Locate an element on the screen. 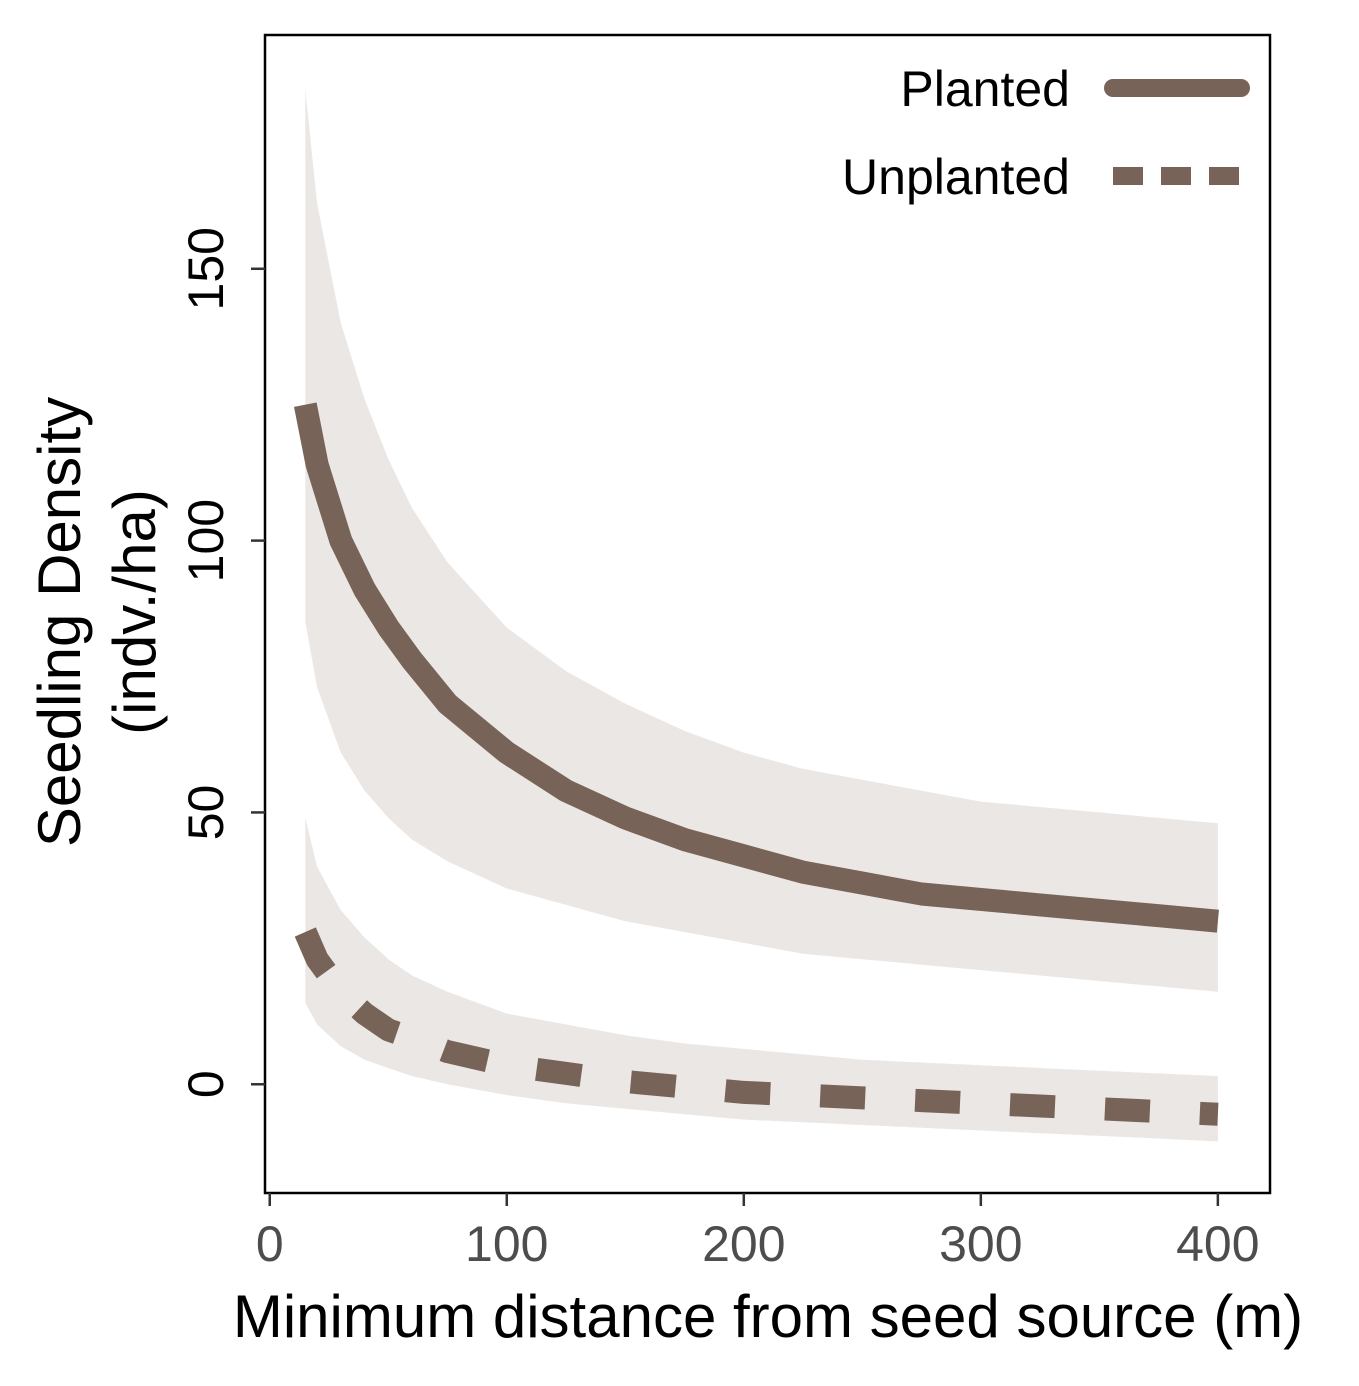 The height and width of the screenshot is (1386, 1359). legend-label-planted: Planted is located at coordinates (985, 89).